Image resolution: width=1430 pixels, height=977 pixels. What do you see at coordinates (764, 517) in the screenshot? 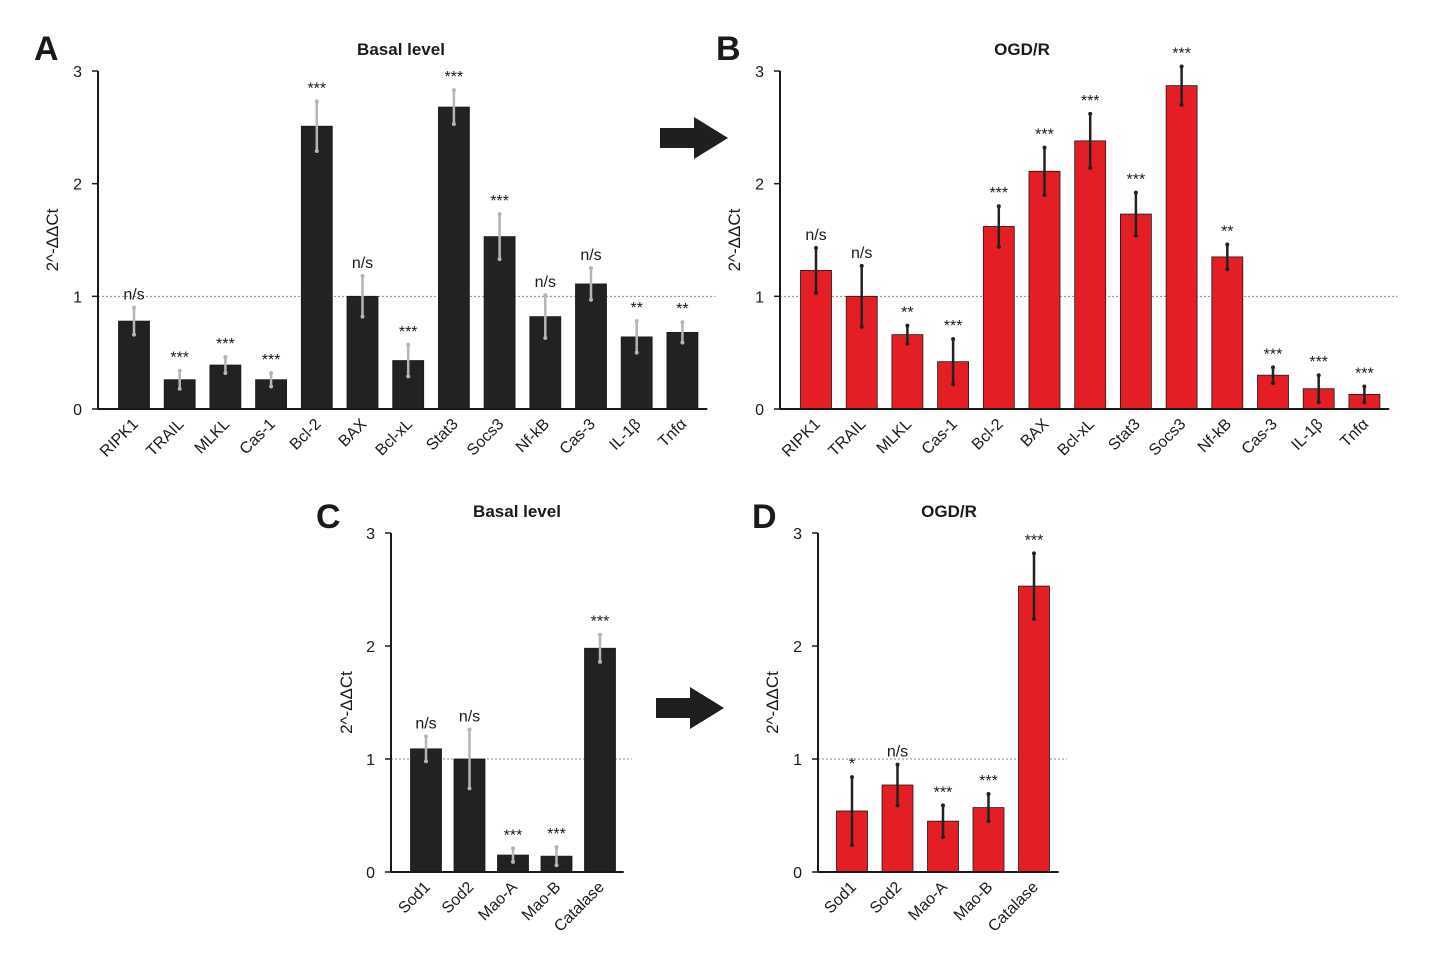
I see `panel-letter-d: D` at bounding box center [764, 517].